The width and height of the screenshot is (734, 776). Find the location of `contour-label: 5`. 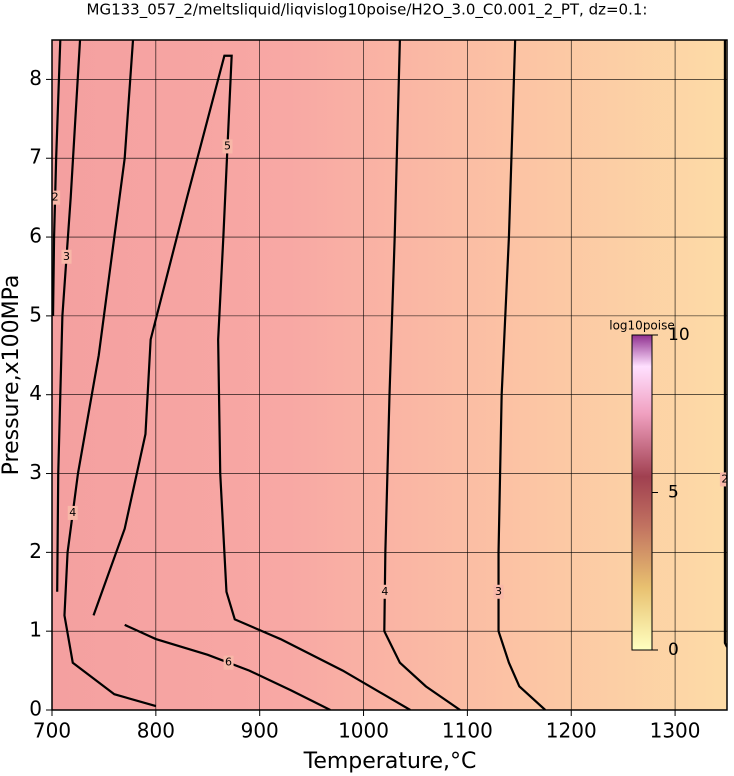

contour-label: 5 is located at coordinates (227, 145).